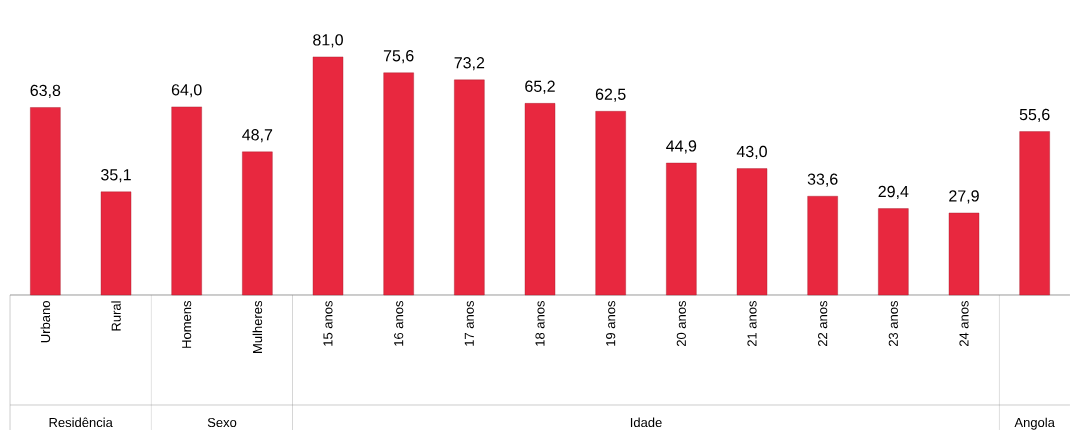 This screenshot has height=430, width=1078. I want to click on text: Idade, so click(646, 422).